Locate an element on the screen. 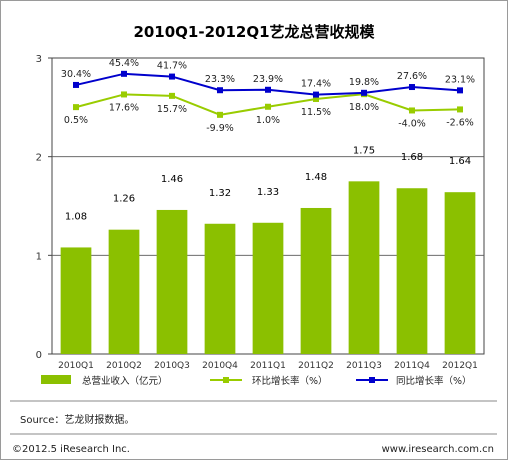 The height and width of the screenshot is (460, 508). bar-value-label: 1.64 is located at coordinates (460, 161).